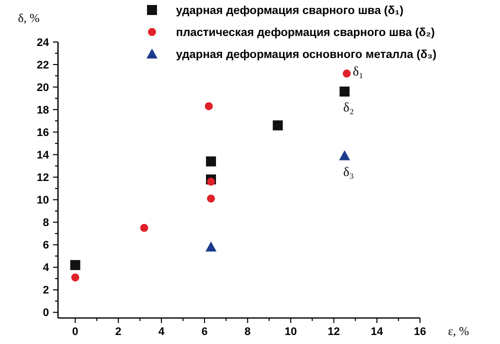 The height and width of the screenshot is (344, 500). What do you see at coordinates (42, 65) in the screenshot?
I see `y-tick-label: 22` at bounding box center [42, 65].